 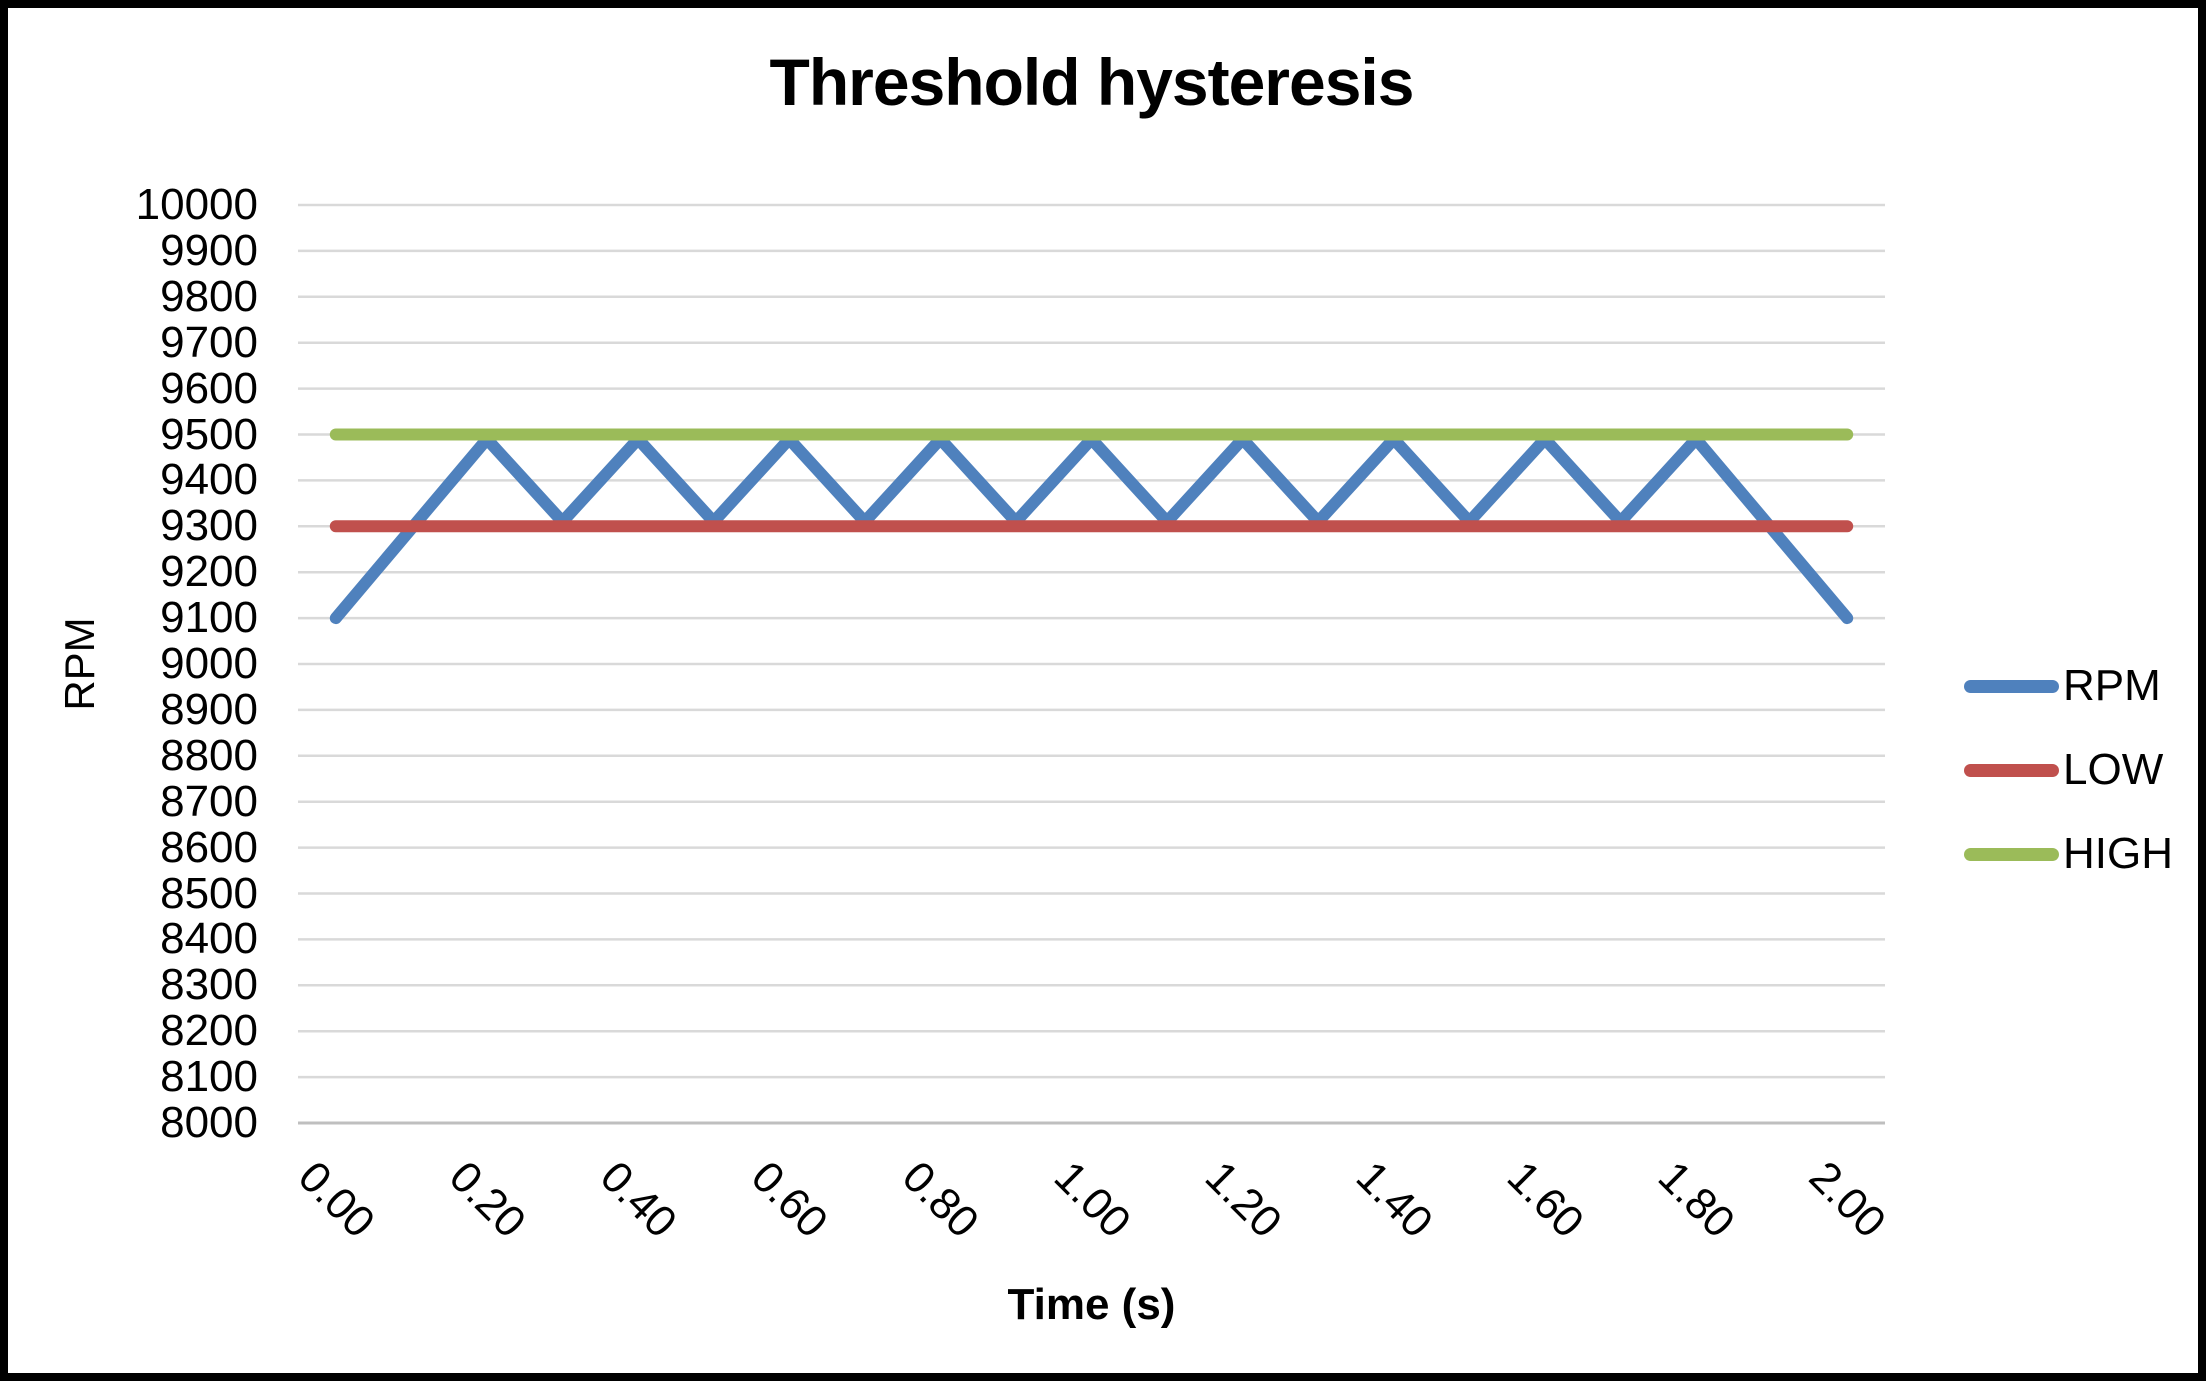 What do you see at coordinates (209, 847) in the screenshot?
I see `y-tick-label: 8600` at bounding box center [209, 847].